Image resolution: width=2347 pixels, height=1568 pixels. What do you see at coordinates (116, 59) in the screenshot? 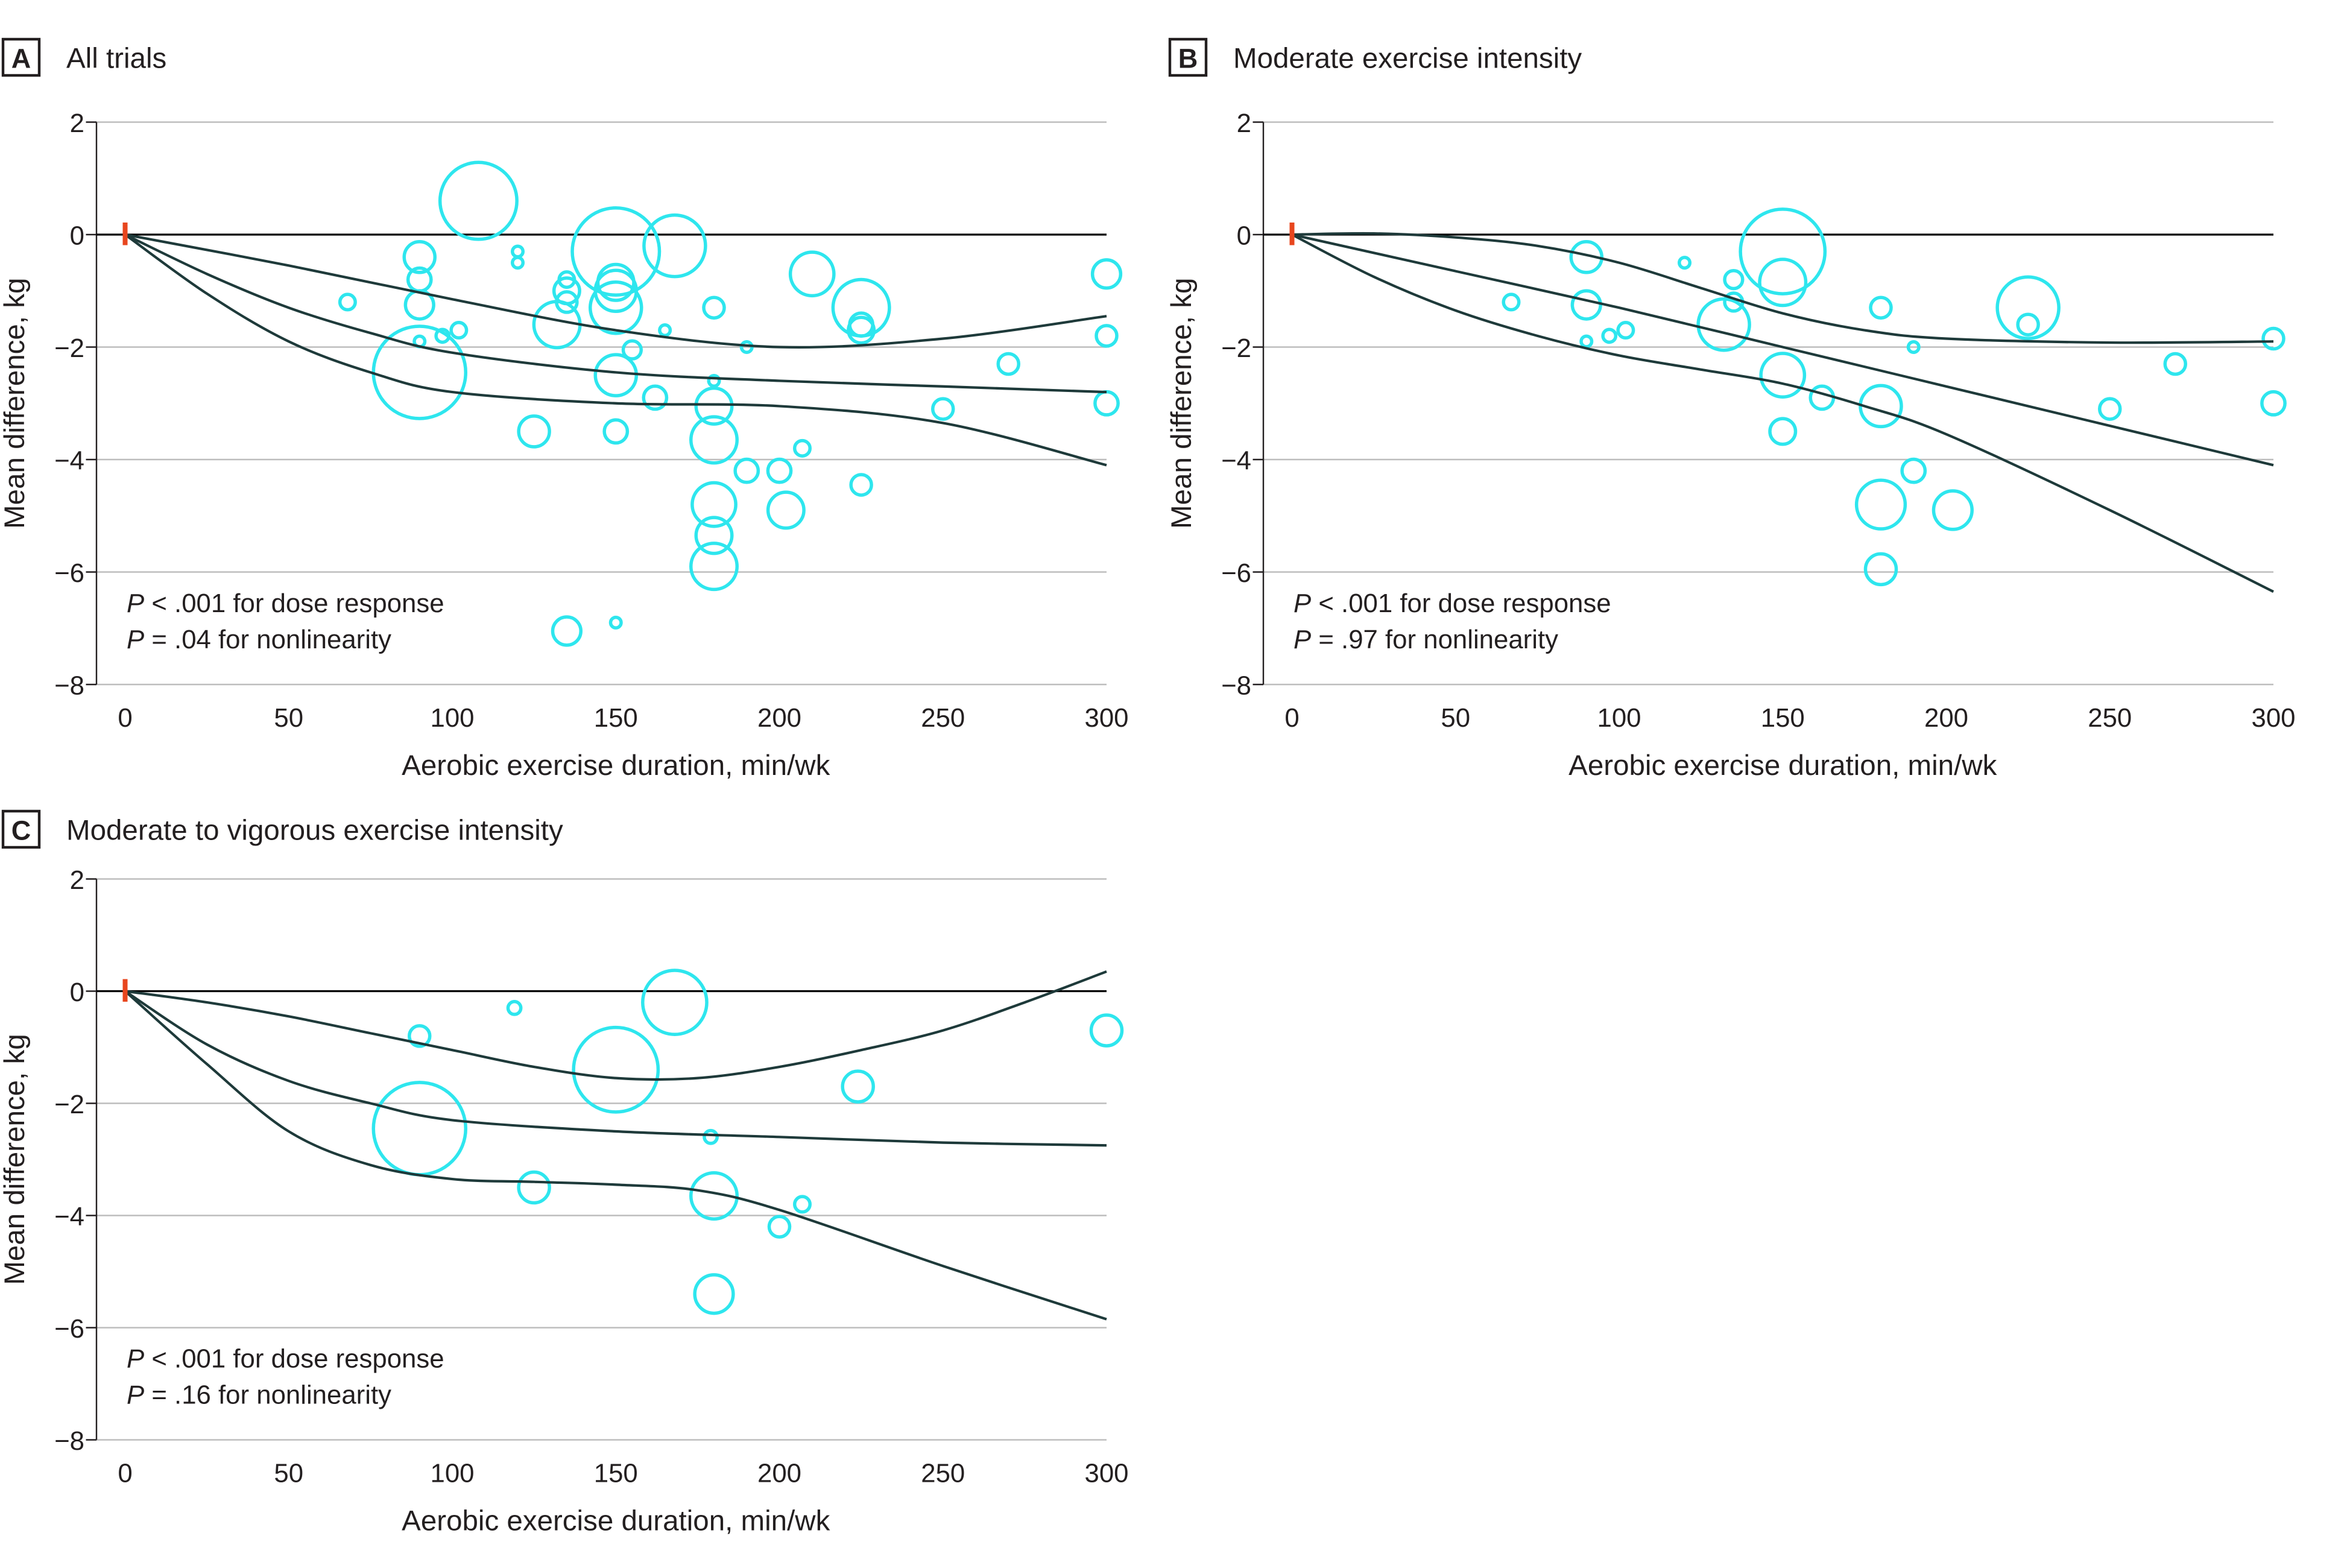
I see `chart-title: All trials` at bounding box center [116, 59].